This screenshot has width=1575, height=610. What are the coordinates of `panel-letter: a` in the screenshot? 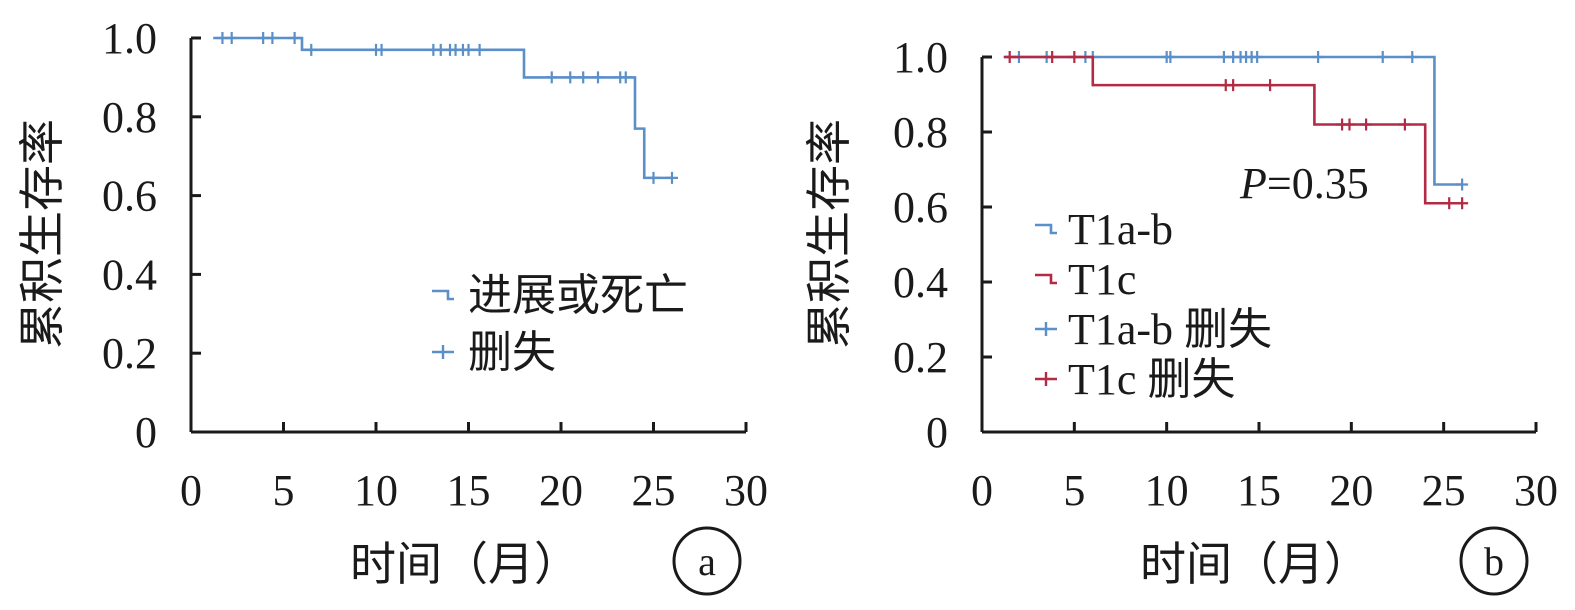 It's located at (707, 561).